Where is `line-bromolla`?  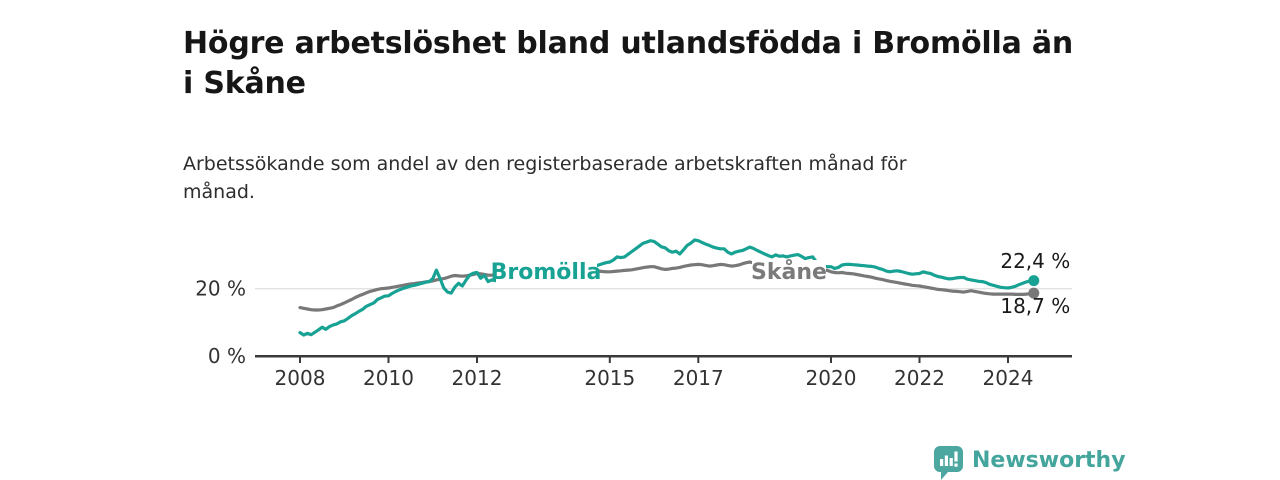 line-bromolla is located at coordinates (667, 287).